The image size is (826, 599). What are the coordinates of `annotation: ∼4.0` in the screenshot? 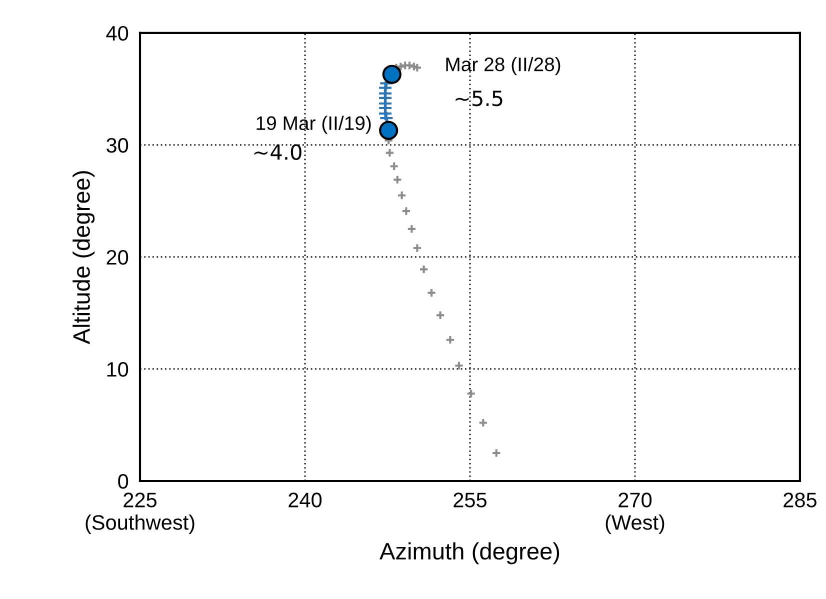 It's located at (278, 152).